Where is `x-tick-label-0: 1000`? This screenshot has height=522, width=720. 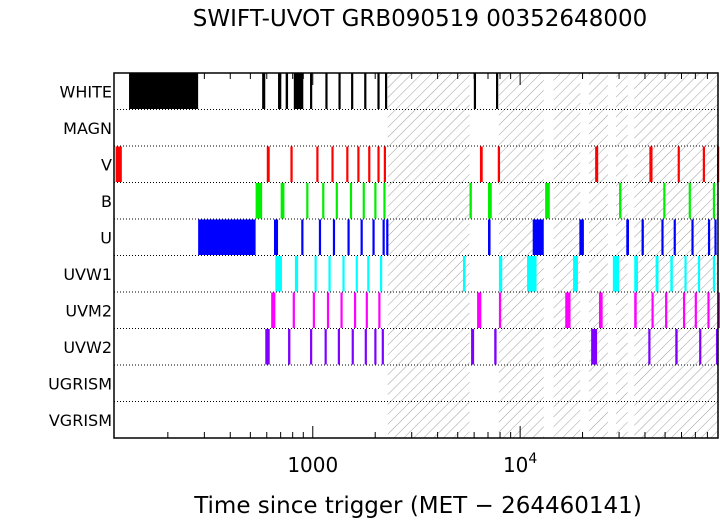
x-tick-label-0: 1000 is located at coordinates (312, 465).